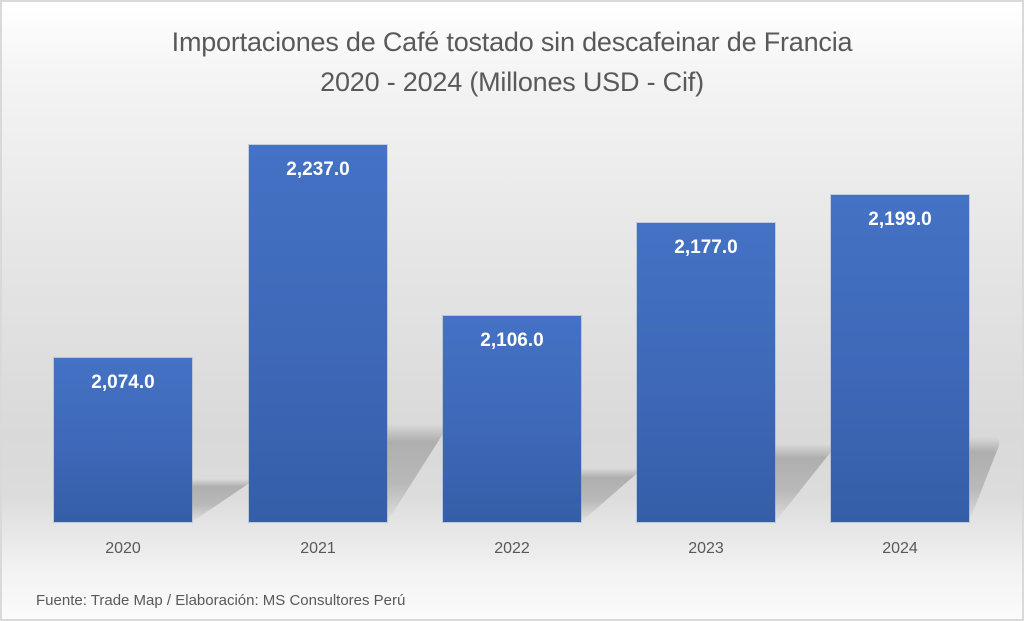  I want to click on data-label: 2,237.0, so click(318, 169).